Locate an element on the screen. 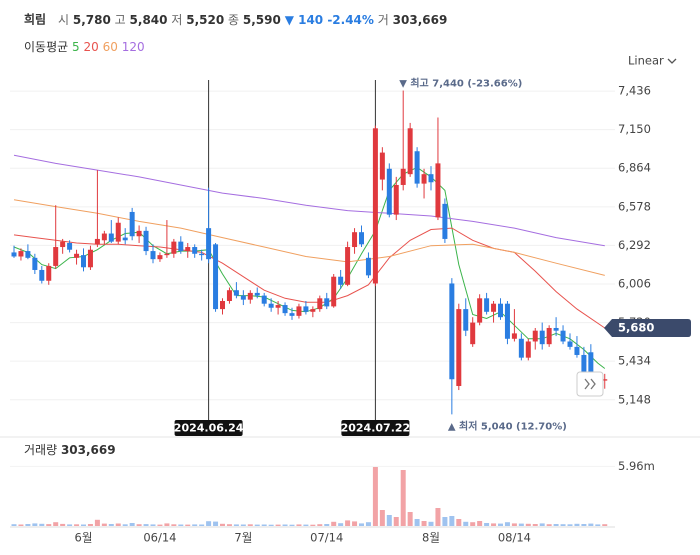 Image resolution: width=700 pixels, height=555 pixels. field-value: 5,780 is located at coordinates (92, 20).